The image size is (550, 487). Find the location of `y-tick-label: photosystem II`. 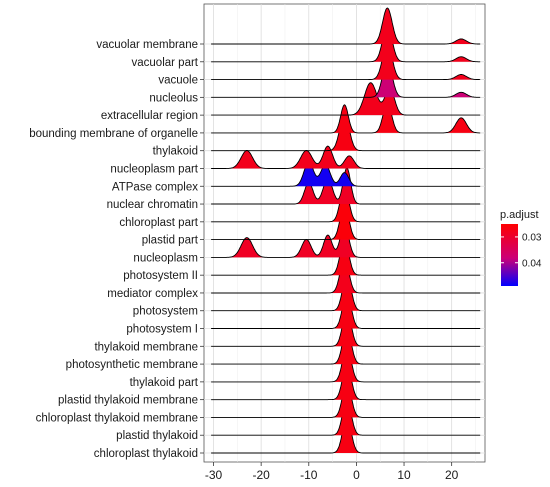

y-tick-label: photosystem II is located at coordinates (160, 276).